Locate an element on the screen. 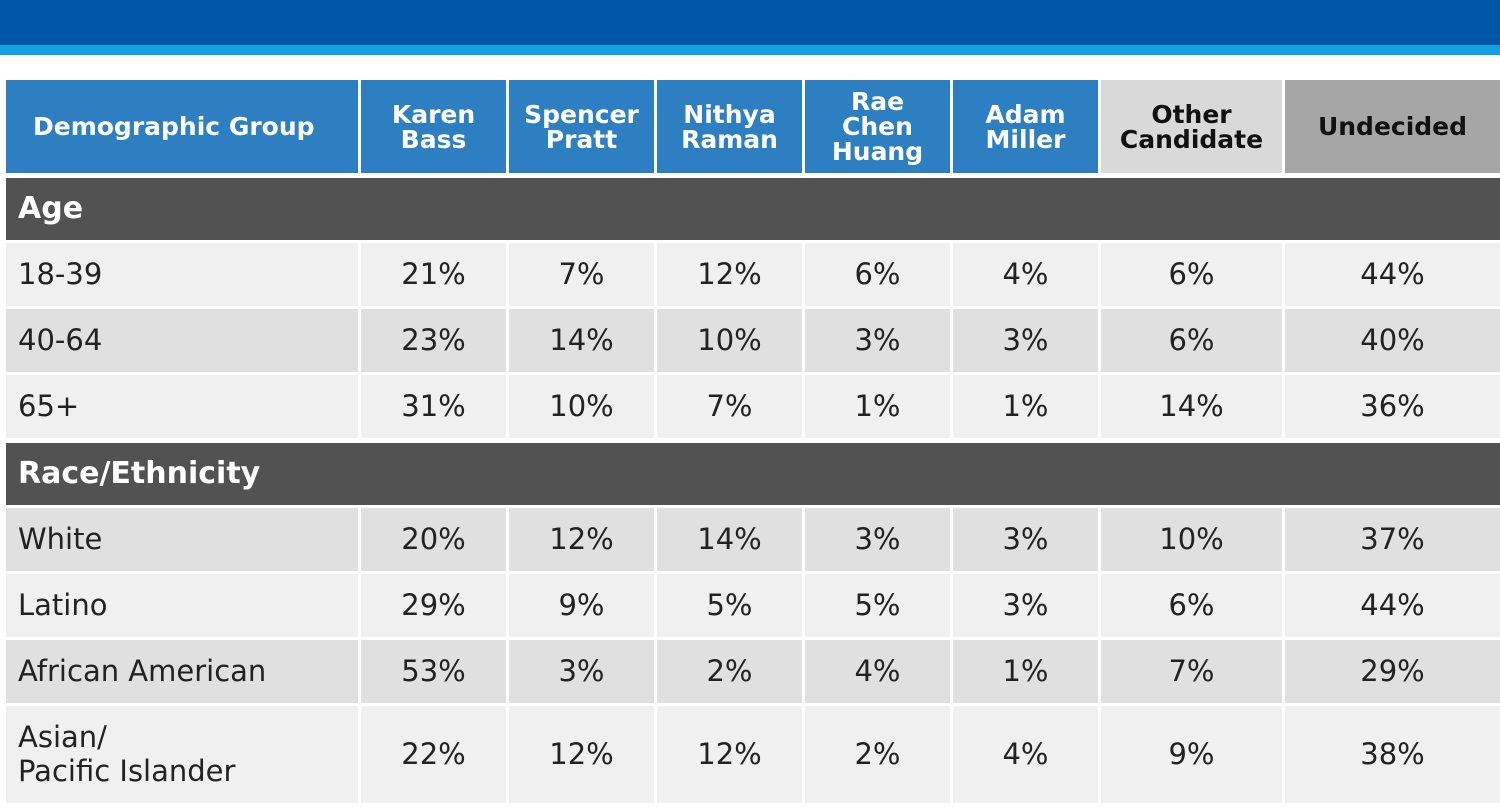 The image size is (1500, 810). cell-value: 22% is located at coordinates (433, 754).